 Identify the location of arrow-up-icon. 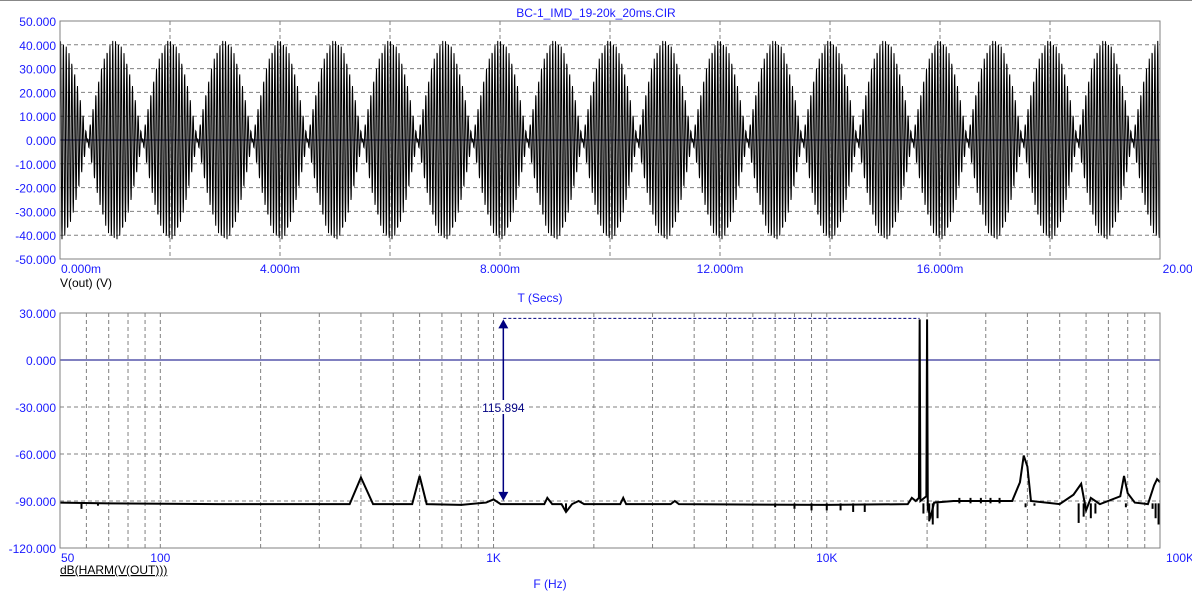
(503, 324).